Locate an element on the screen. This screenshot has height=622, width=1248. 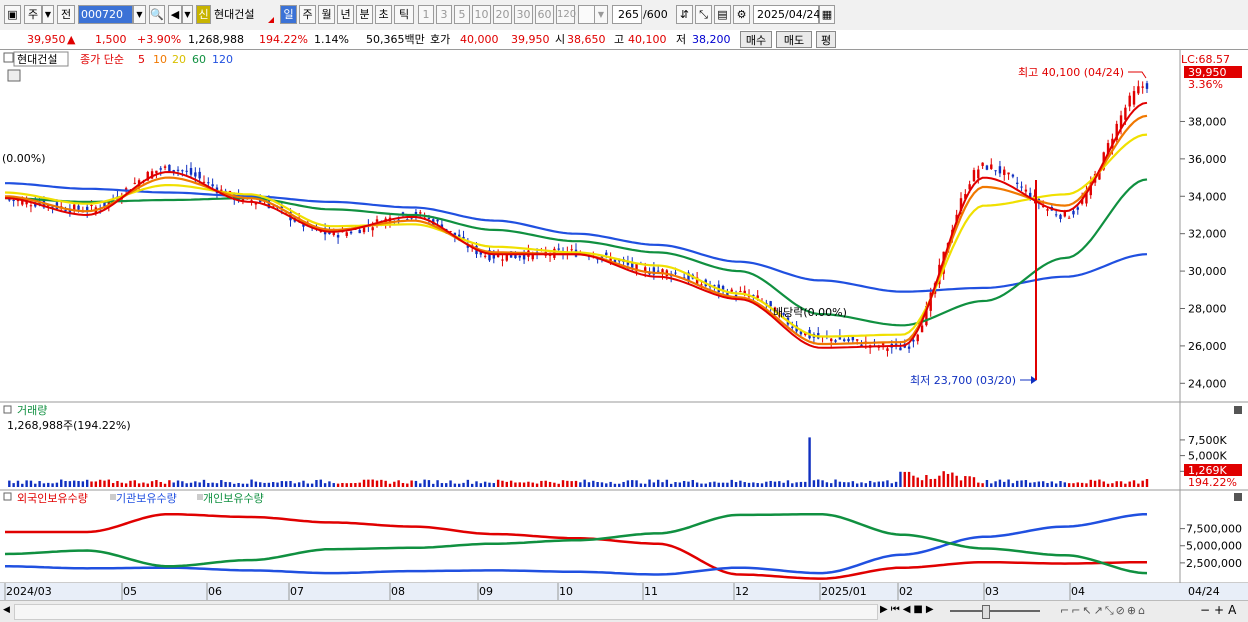
x-axis-label: 04 is located at coordinates (1078, 591).